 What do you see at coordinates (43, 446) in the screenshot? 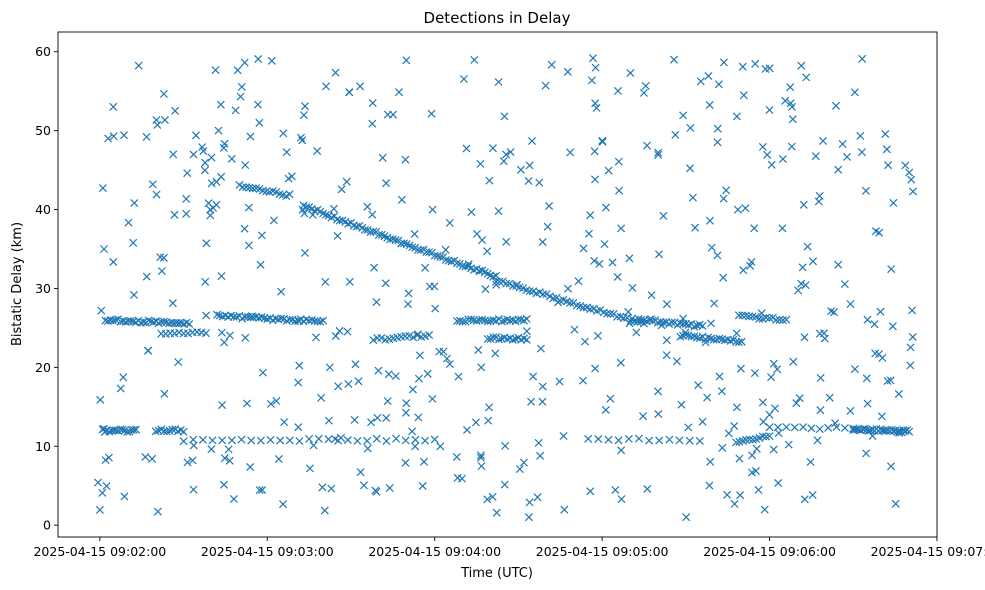
I see `y-tick-label: 10` at bounding box center [43, 446].